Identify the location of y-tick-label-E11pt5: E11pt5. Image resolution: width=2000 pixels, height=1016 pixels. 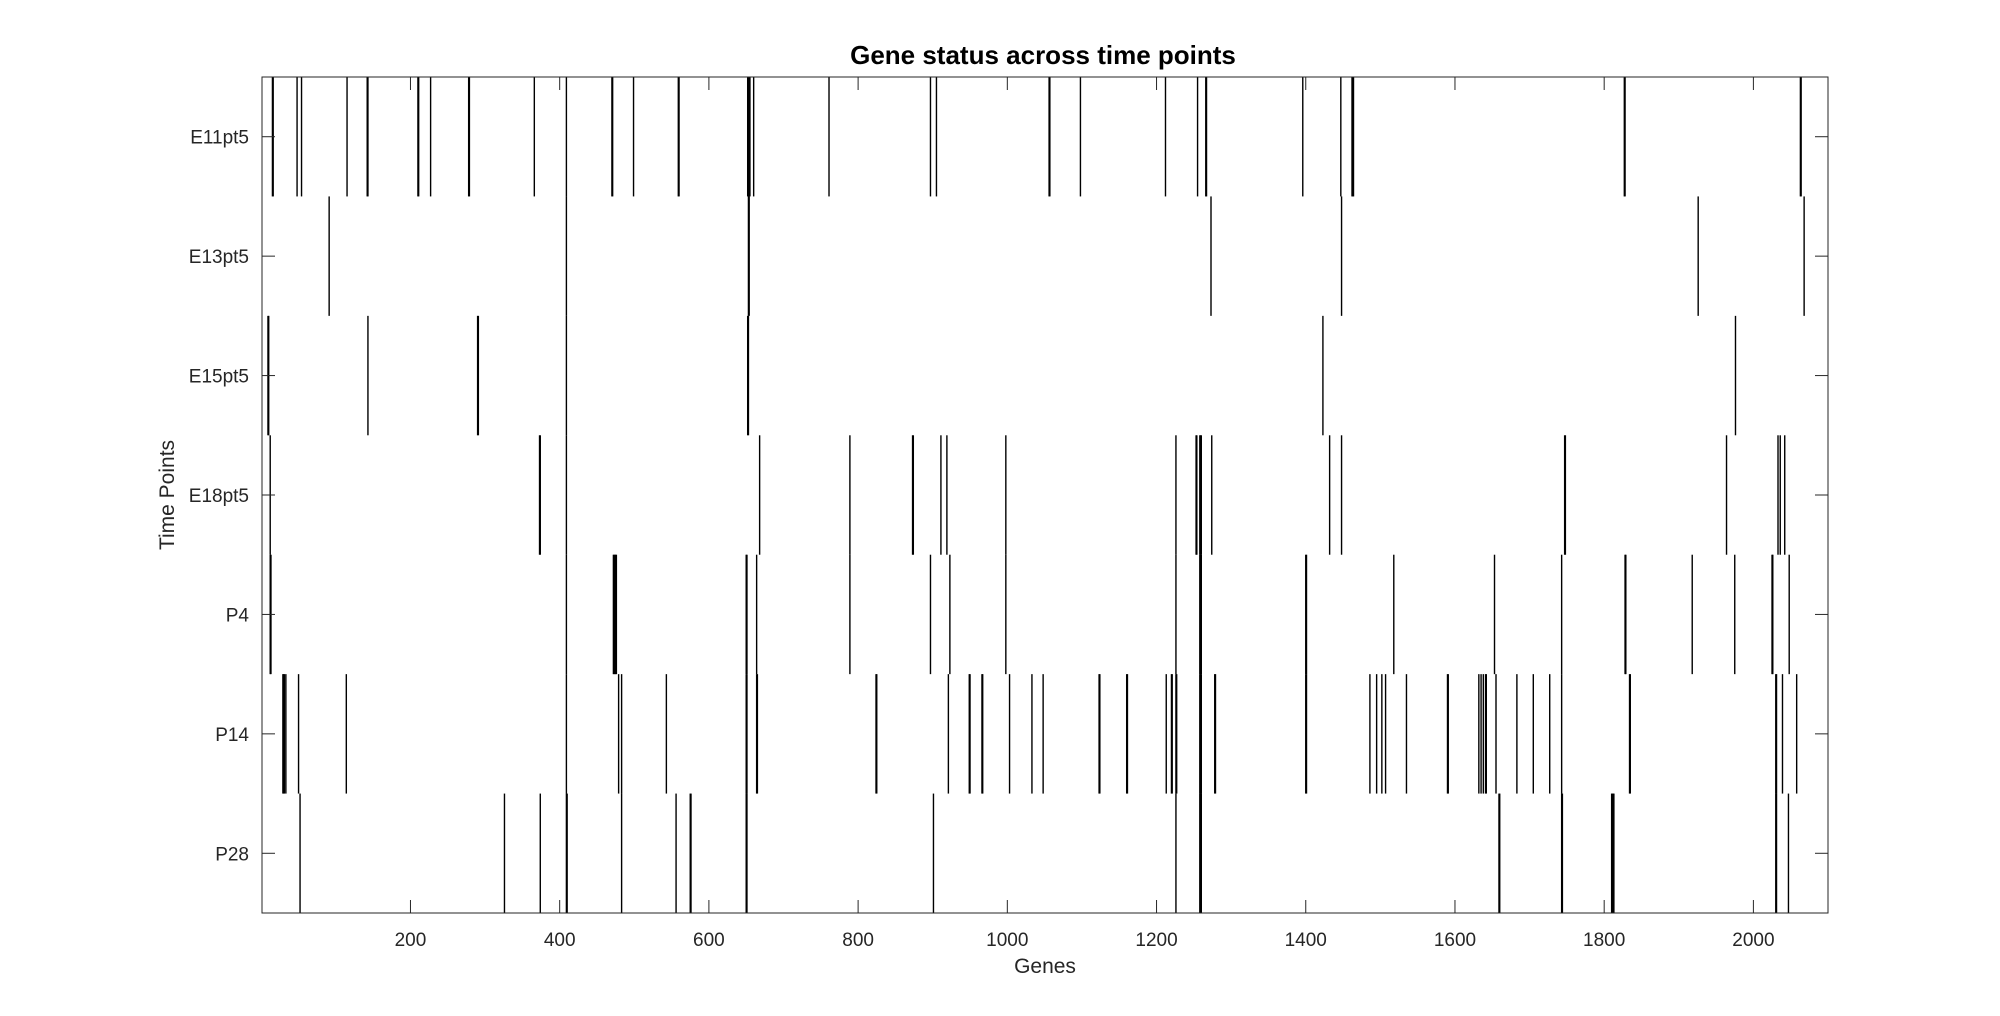
(219, 138).